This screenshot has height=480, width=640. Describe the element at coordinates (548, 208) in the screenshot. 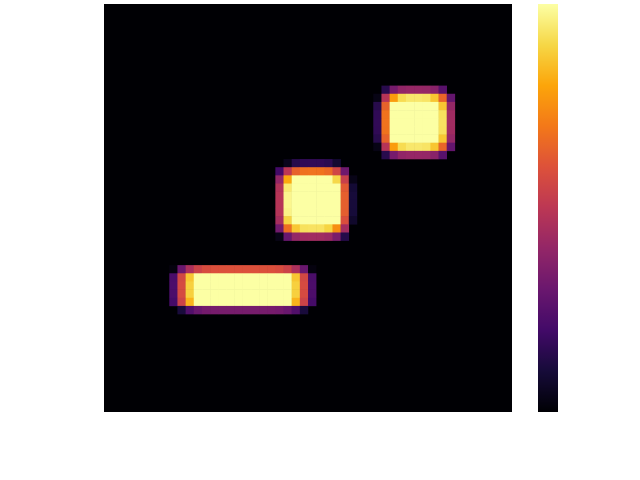

I see `colorbar` at that location.